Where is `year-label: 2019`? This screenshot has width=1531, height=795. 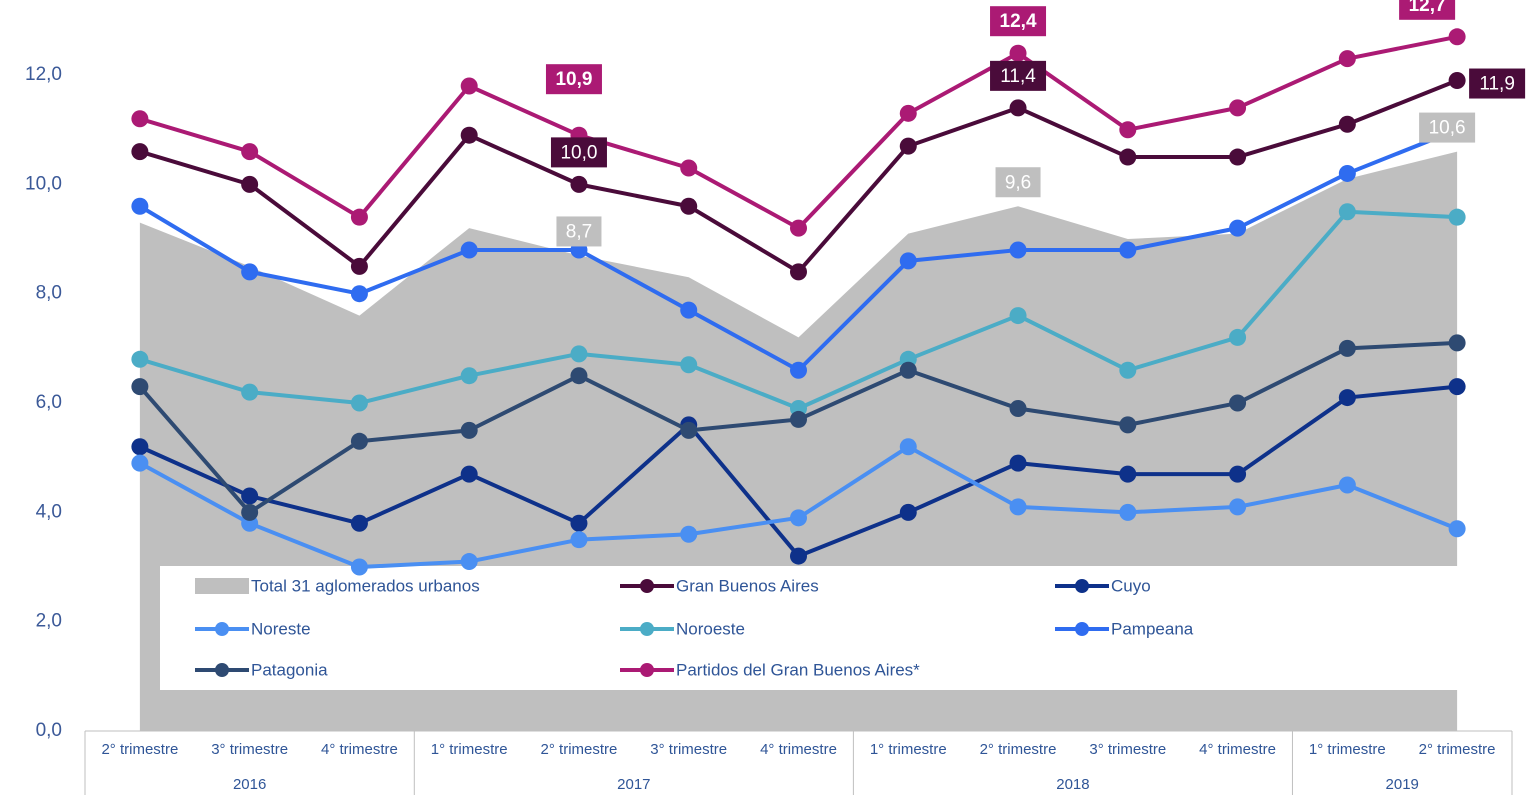 year-label: 2019 is located at coordinates (1402, 784).